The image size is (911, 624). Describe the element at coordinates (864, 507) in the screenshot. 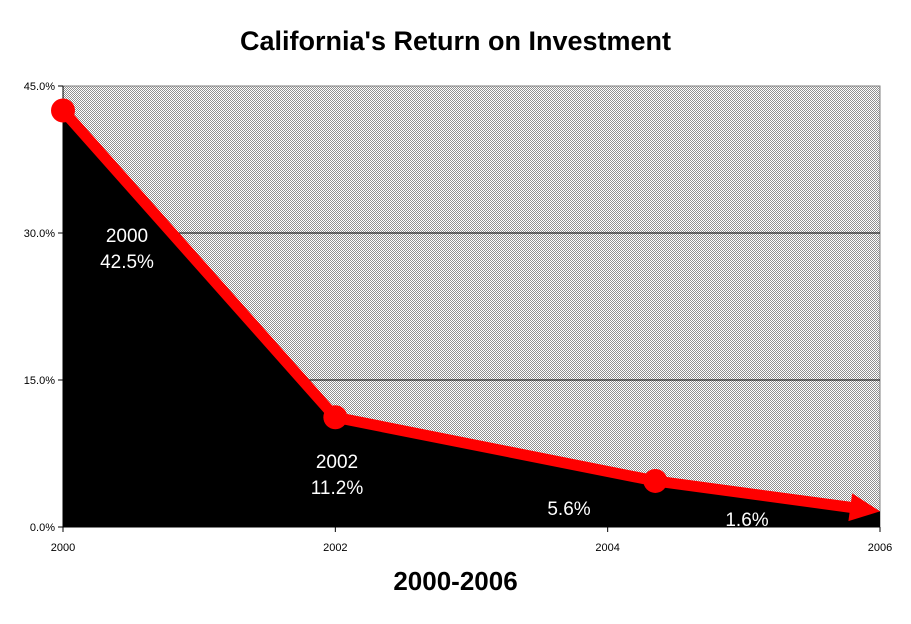

I see `arrowhead-icon` at that location.